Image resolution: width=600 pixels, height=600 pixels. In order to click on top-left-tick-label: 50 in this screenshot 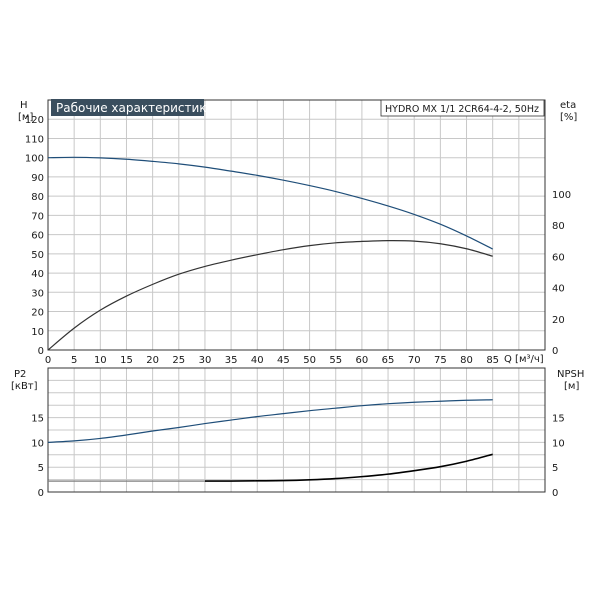, I will do `click(37, 255)`.